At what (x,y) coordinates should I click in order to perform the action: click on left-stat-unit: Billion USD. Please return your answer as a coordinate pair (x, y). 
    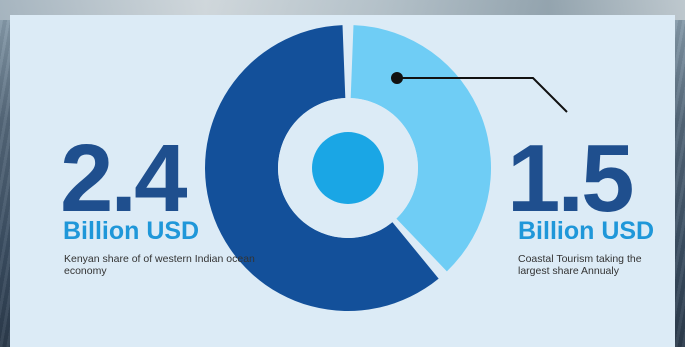
    Looking at the image, I should click on (131, 231).